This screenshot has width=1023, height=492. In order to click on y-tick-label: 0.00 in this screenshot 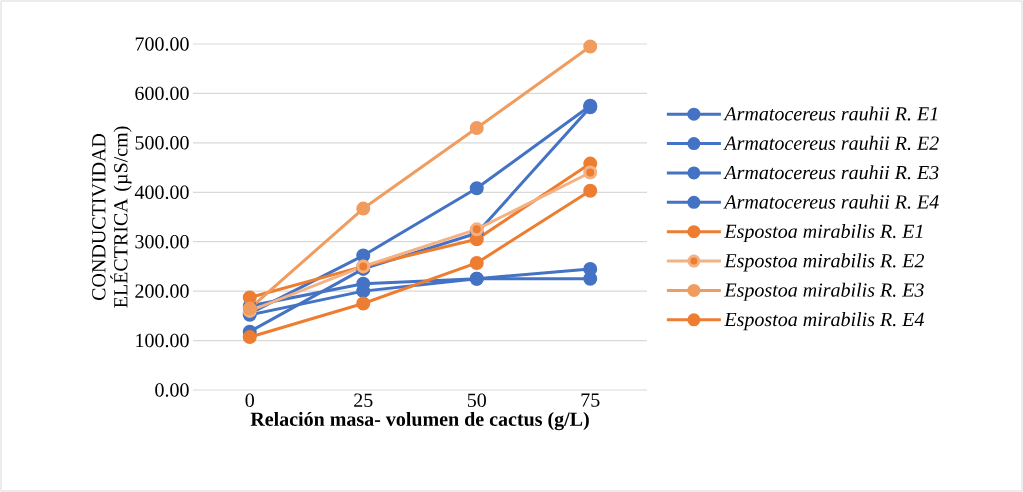, I will do `click(172, 390)`.